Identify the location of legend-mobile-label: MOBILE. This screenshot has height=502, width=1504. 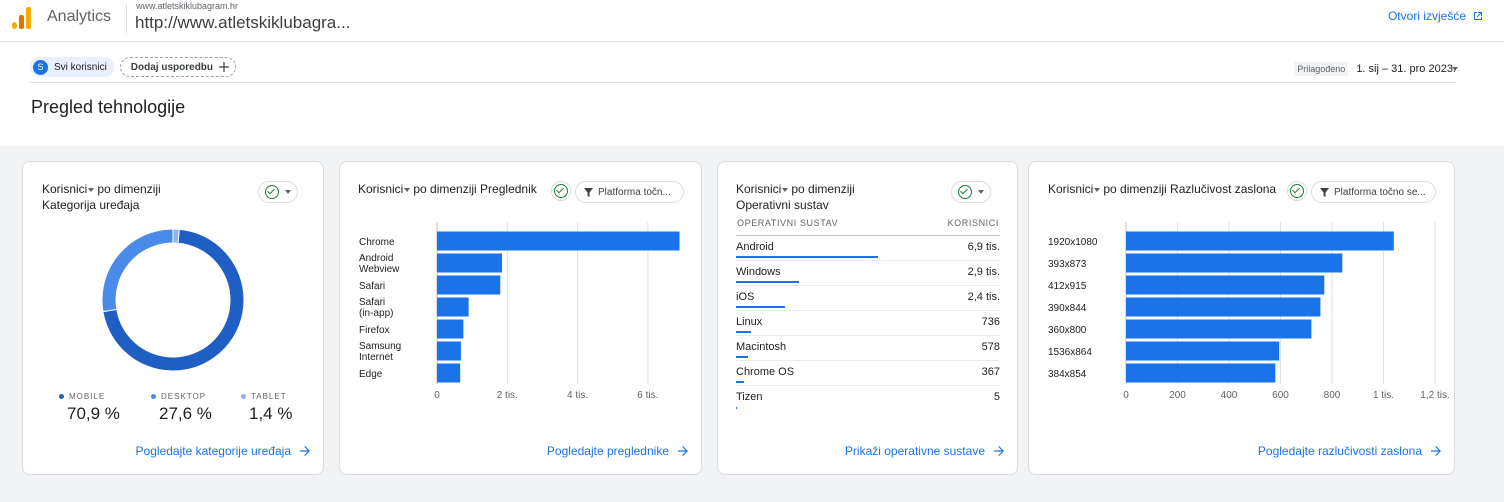
(87, 396).